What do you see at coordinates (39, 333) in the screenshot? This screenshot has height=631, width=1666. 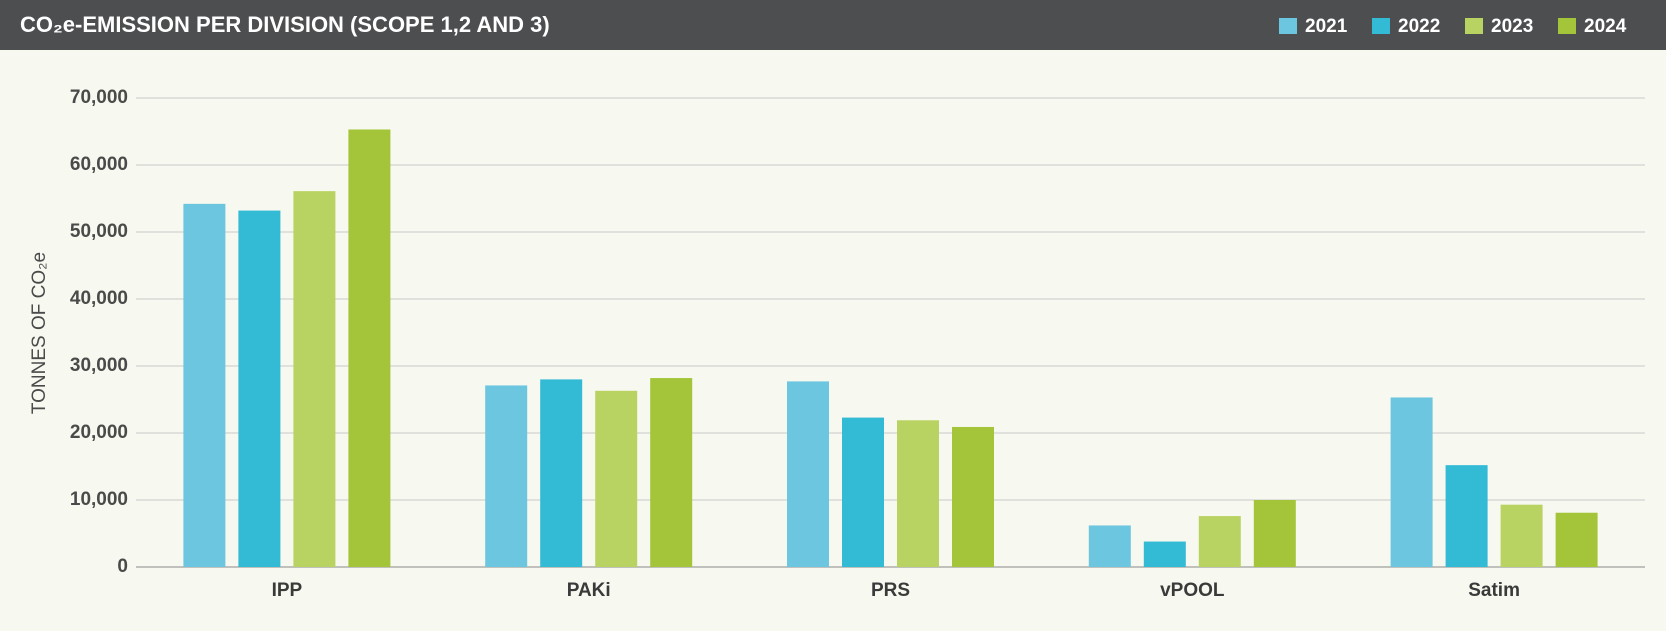 I see `y-axis-label: TONNES OF CO₂e` at bounding box center [39, 333].